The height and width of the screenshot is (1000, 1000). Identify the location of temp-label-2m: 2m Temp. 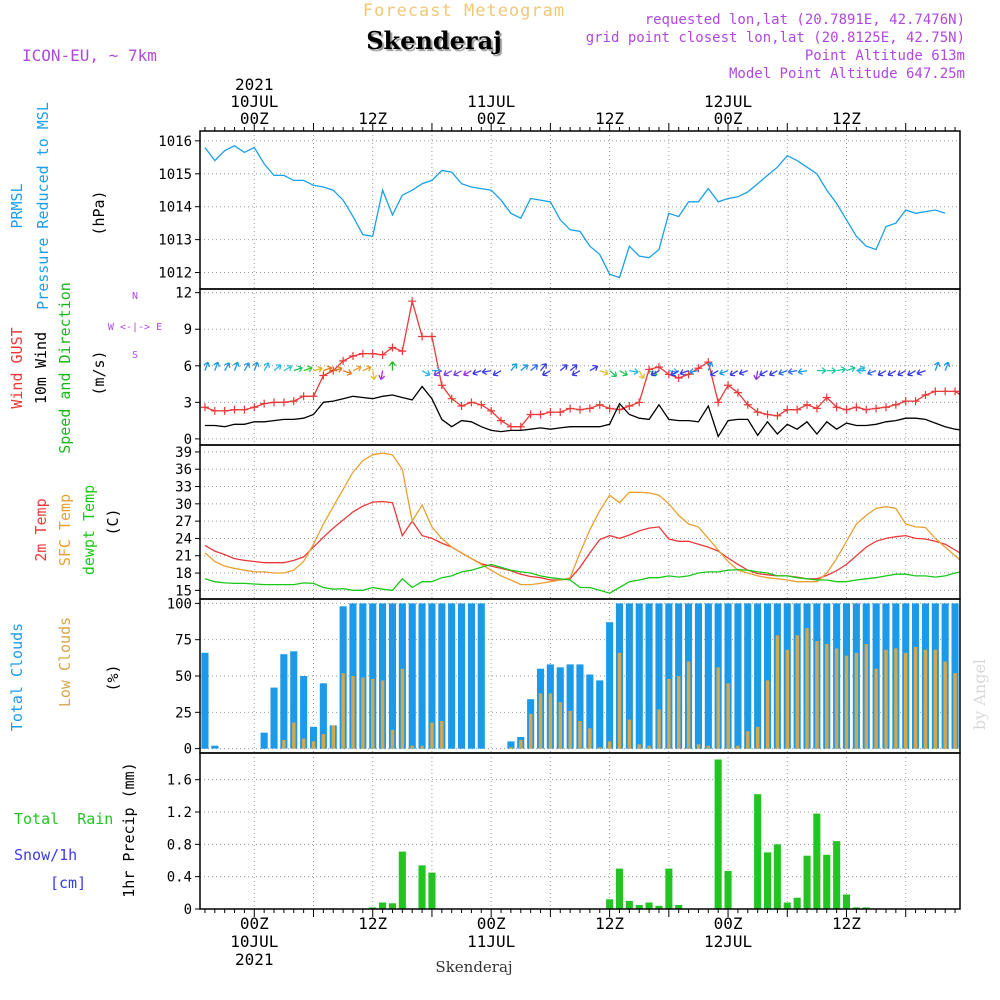
(41, 529).